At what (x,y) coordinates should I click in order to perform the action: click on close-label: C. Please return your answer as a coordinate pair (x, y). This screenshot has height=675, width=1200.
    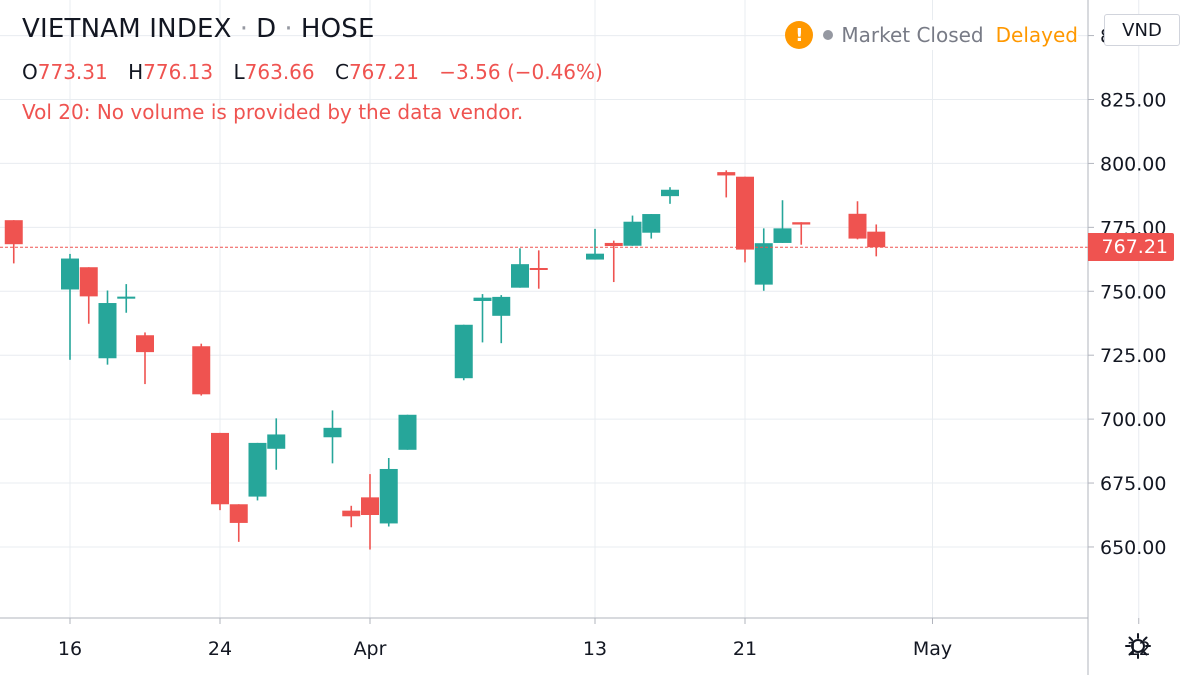
    Looking at the image, I should click on (341, 72).